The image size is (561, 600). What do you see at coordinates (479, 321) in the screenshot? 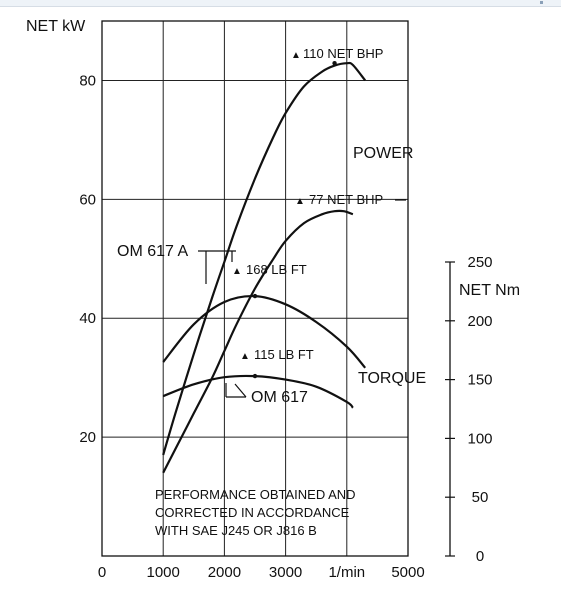
I see `y-right-tick-label-4: 200` at bounding box center [479, 321].